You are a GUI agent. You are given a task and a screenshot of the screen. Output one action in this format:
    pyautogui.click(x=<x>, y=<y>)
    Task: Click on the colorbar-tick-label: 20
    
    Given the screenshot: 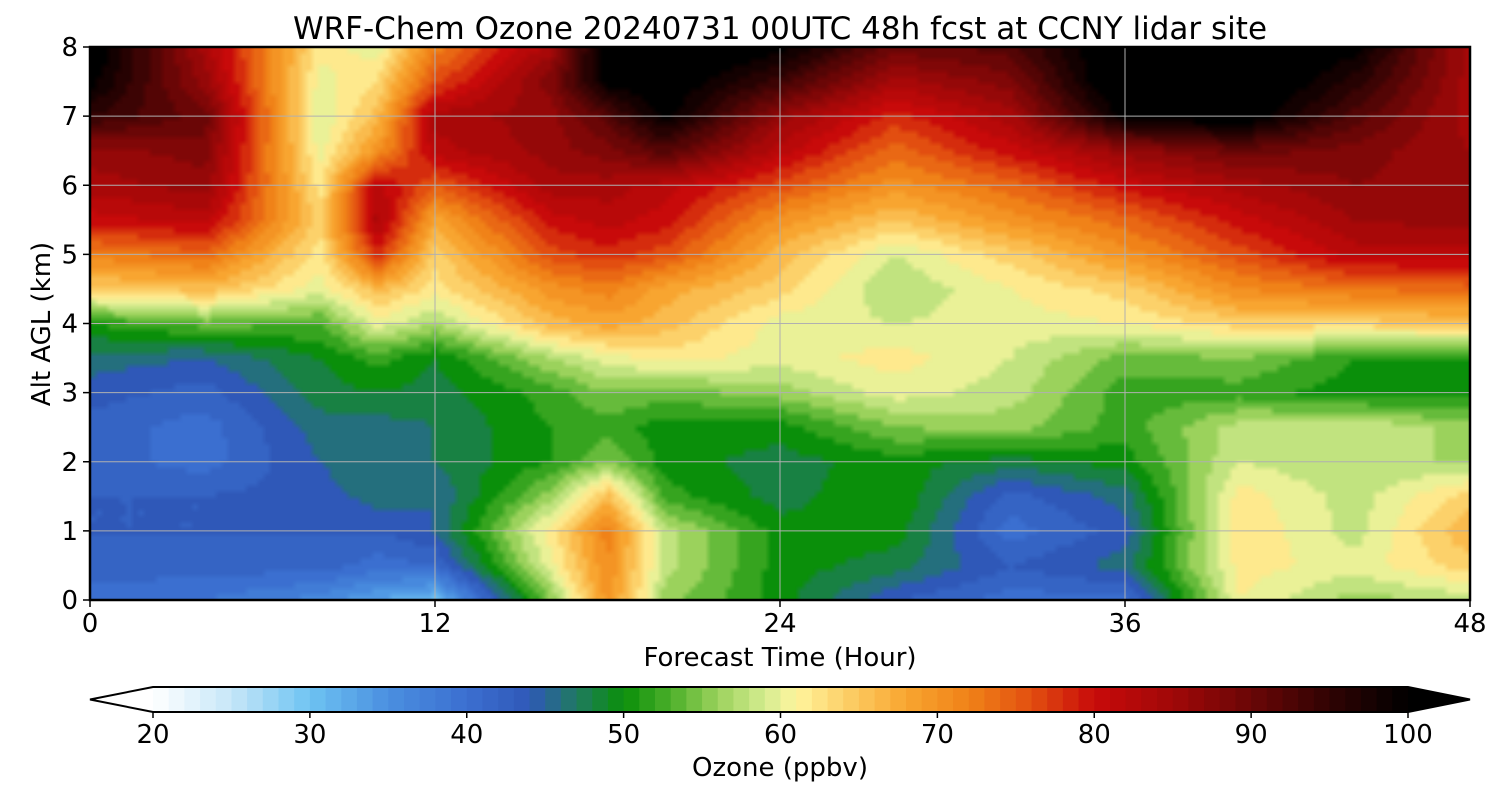 What is the action you would take?
    pyautogui.click(x=152, y=735)
    